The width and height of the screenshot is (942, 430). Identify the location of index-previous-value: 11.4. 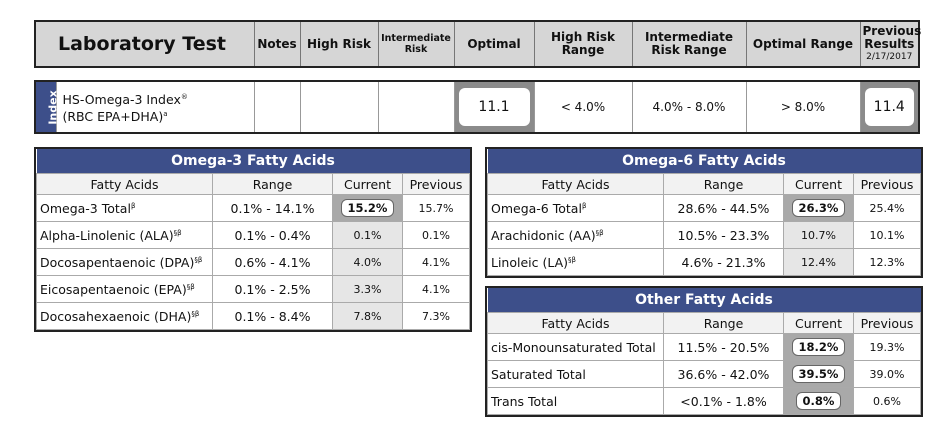
(889, 107).